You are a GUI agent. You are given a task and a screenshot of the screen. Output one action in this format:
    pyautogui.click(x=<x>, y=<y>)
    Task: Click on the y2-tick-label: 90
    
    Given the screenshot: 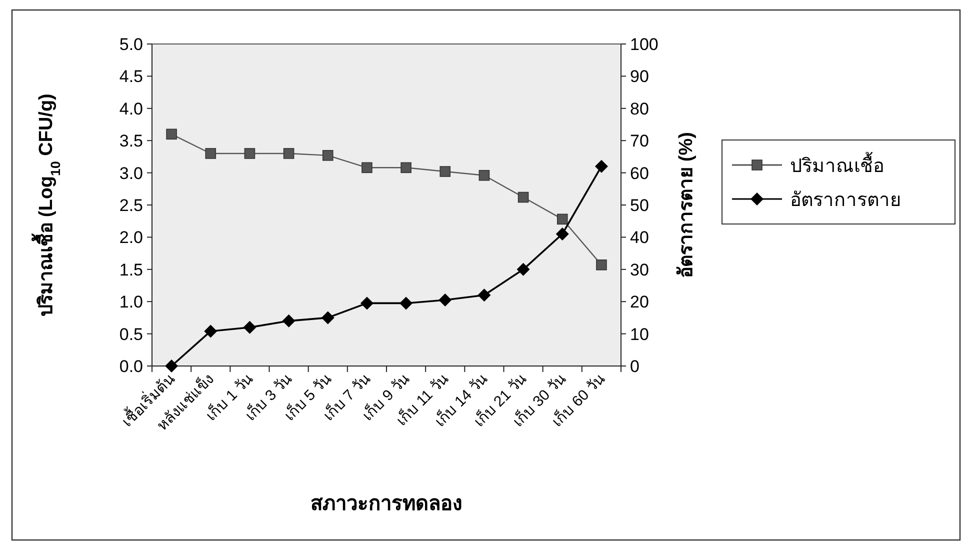 What is the action you would take?
    pyautogui.click(x=639, y=76)
    